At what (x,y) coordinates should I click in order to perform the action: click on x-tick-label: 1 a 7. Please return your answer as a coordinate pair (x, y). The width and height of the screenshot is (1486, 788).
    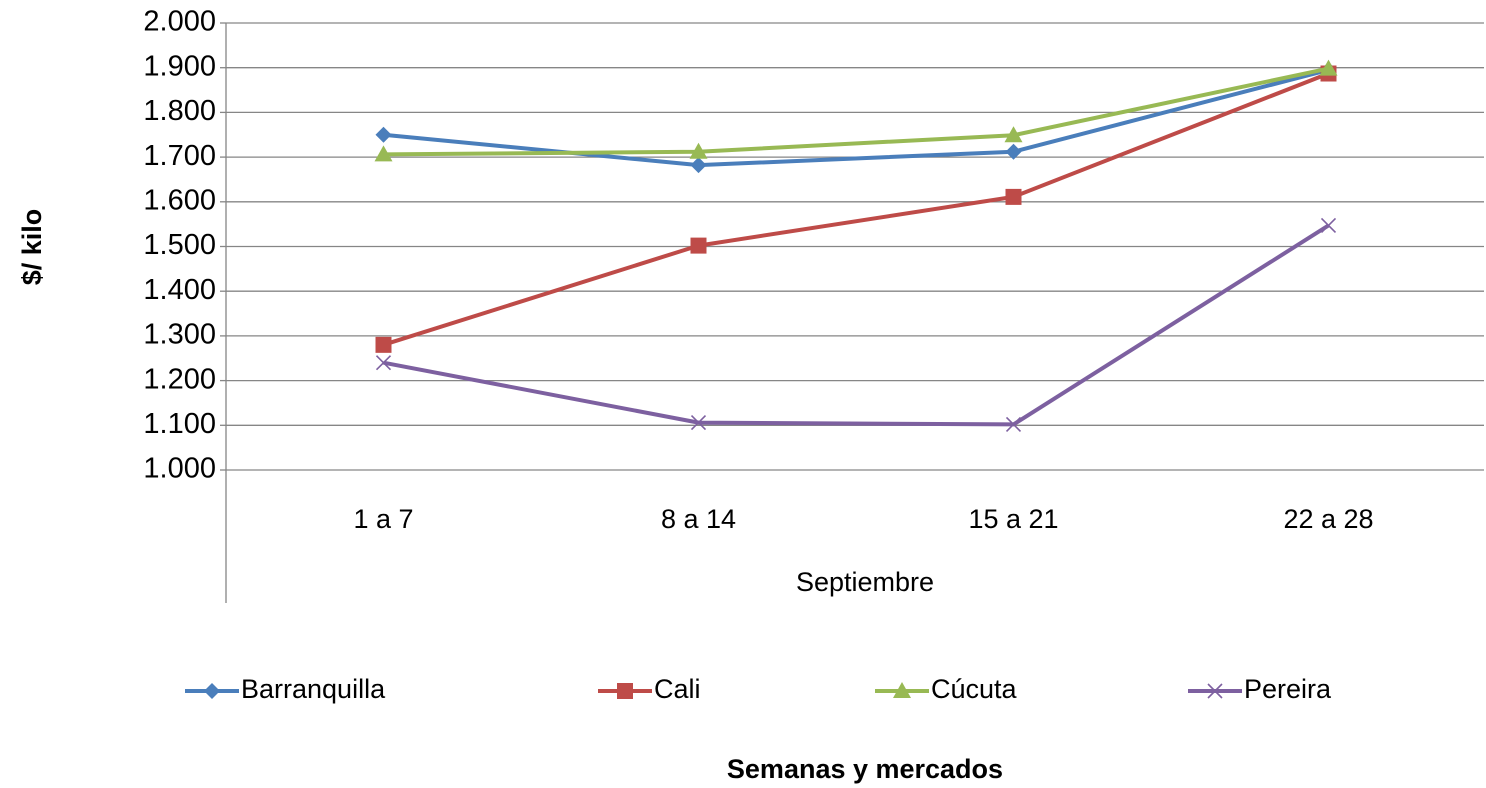
    Looking at the image, I should click on (383, 519).